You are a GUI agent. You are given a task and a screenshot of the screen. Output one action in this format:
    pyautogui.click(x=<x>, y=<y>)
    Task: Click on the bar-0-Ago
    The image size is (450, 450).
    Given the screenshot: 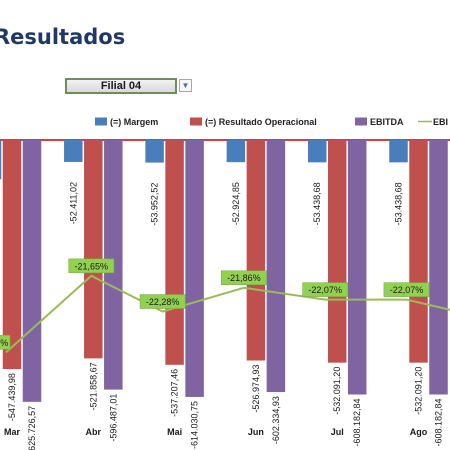 What is the action you would take?
    pyautogui.click(x=398, y=151)
    